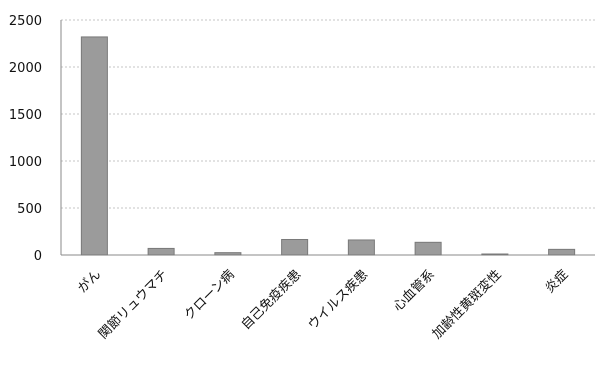  What do you see at coordinates (467, 305) in the screenshot?
I see `x-tick-label-6: 加齢性黄斑変性` at bounding box center [467, 305].